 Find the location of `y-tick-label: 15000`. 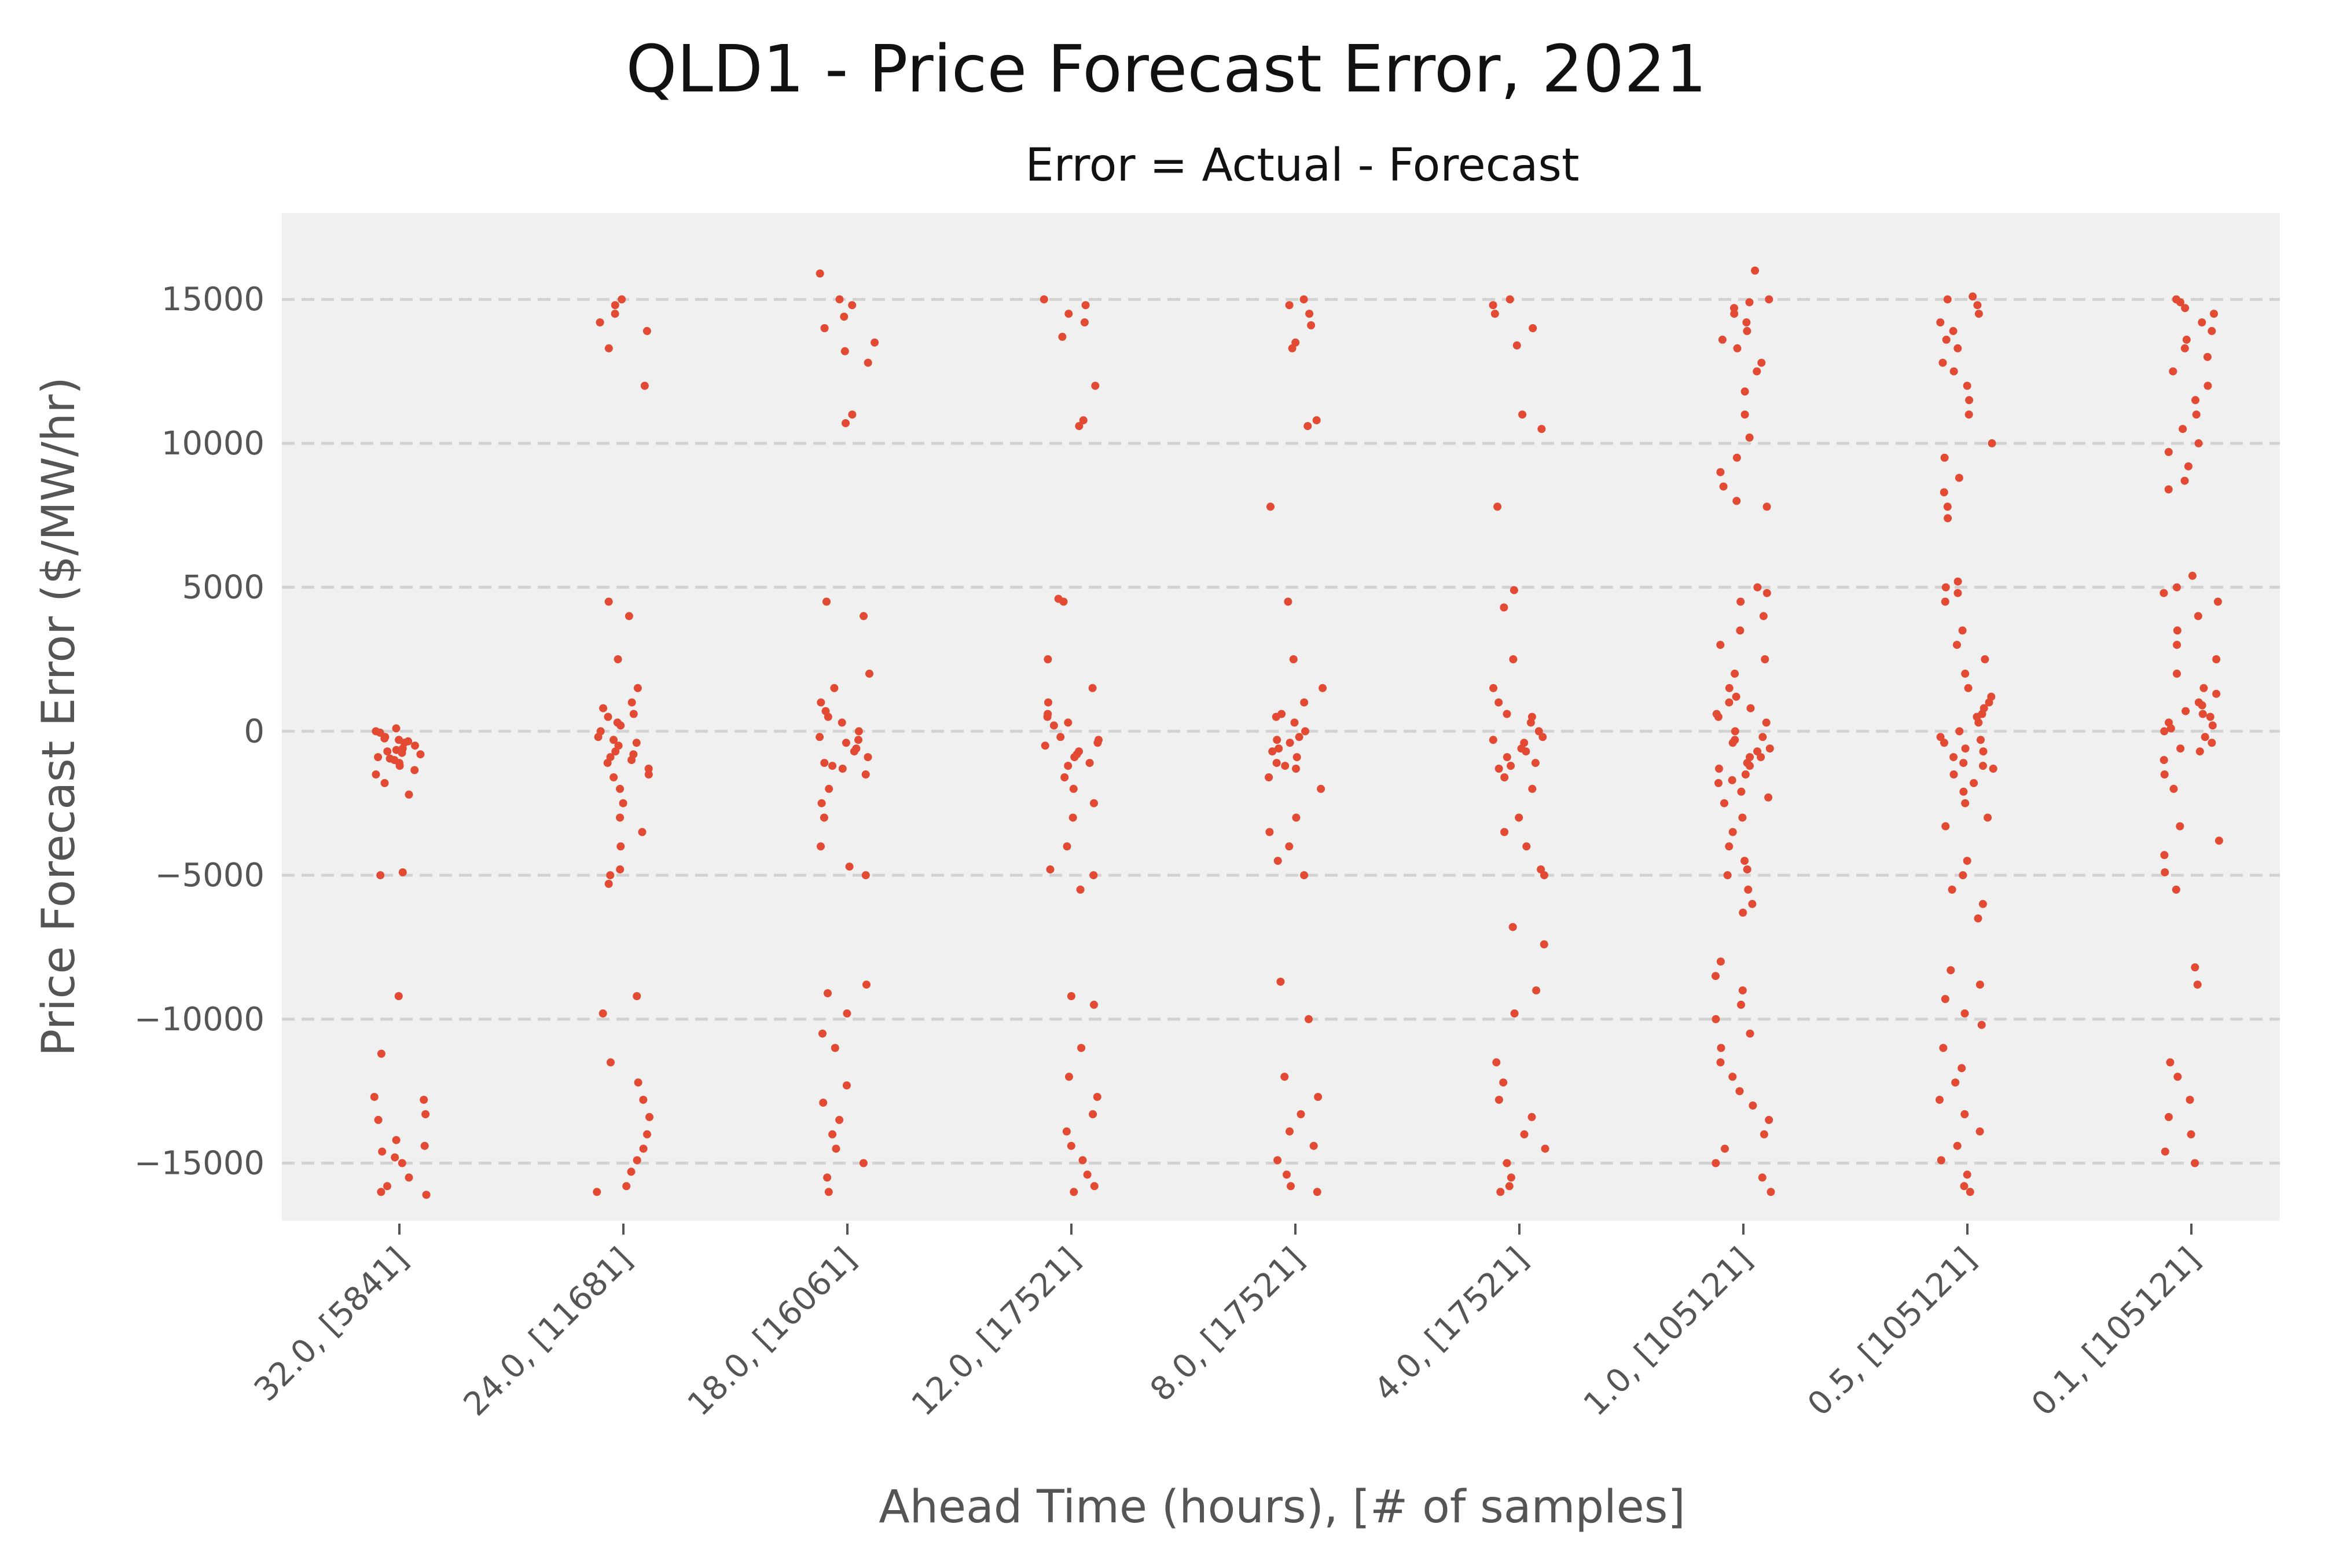

y-tick-label: 15000 is located at coordinates (213, 299).